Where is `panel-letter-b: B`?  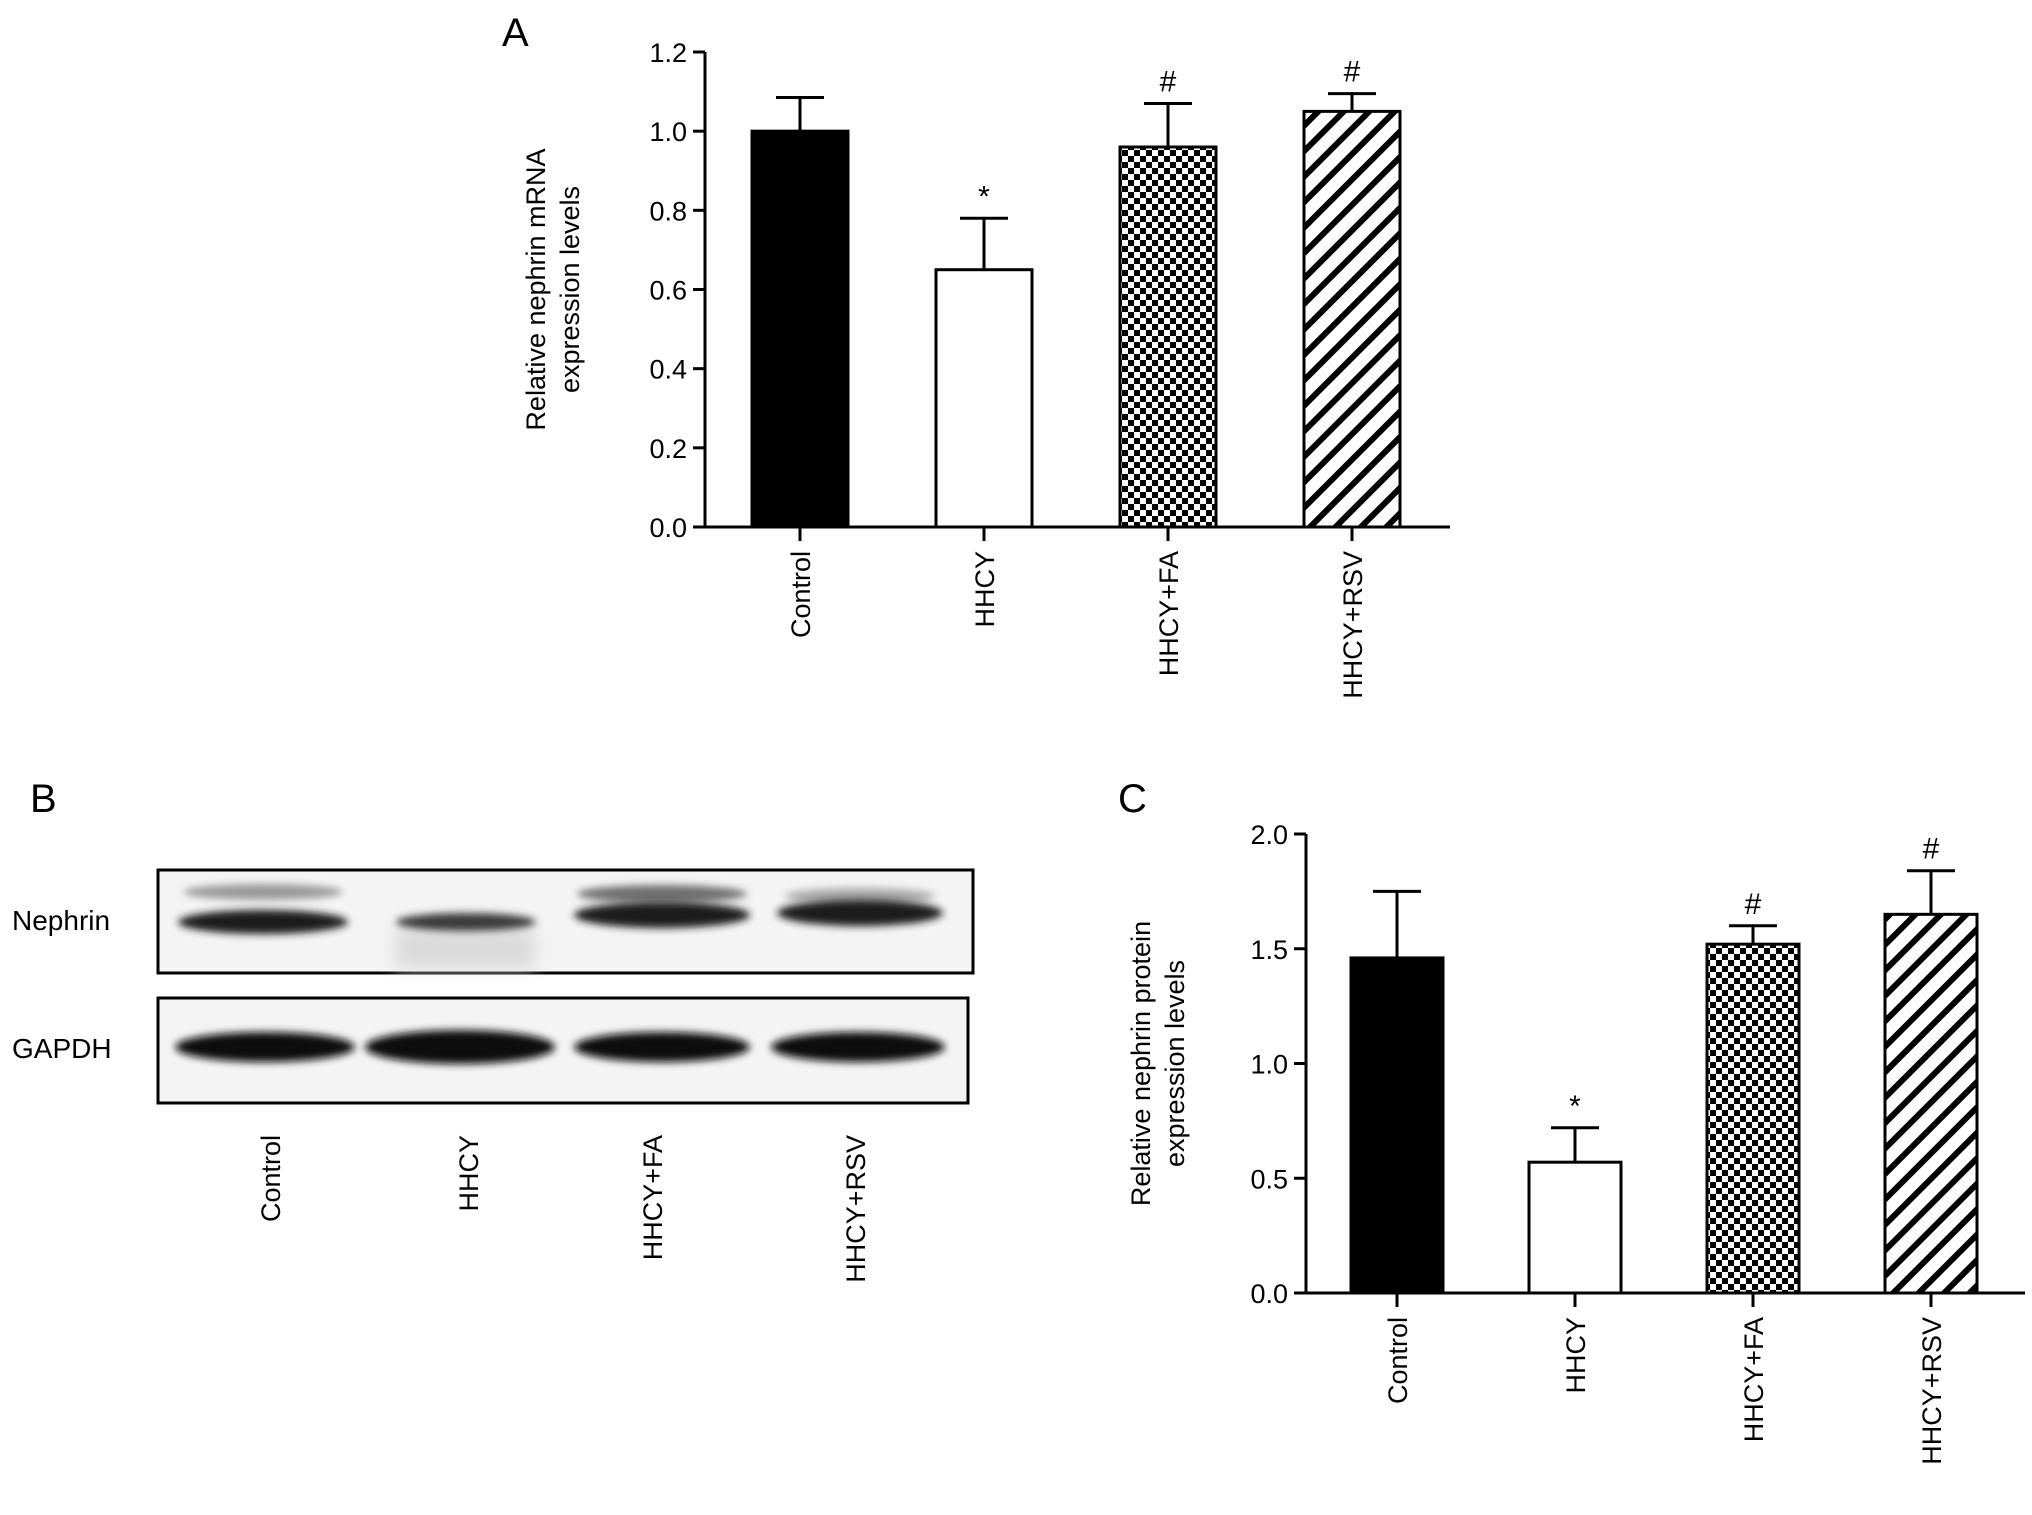
panel-letter-b: B is located at coordinates (43, 799).